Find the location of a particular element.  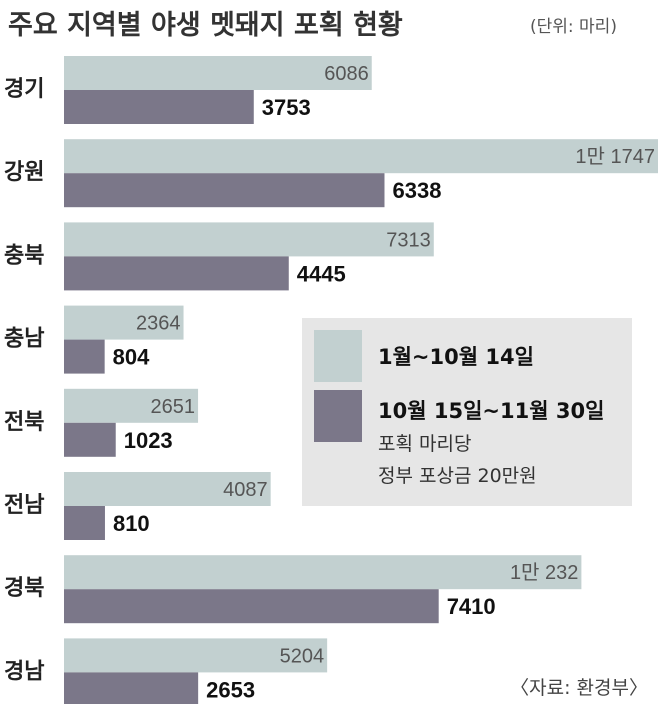

category-group: 충남 2364 804 is located at coordinates (94, 339).